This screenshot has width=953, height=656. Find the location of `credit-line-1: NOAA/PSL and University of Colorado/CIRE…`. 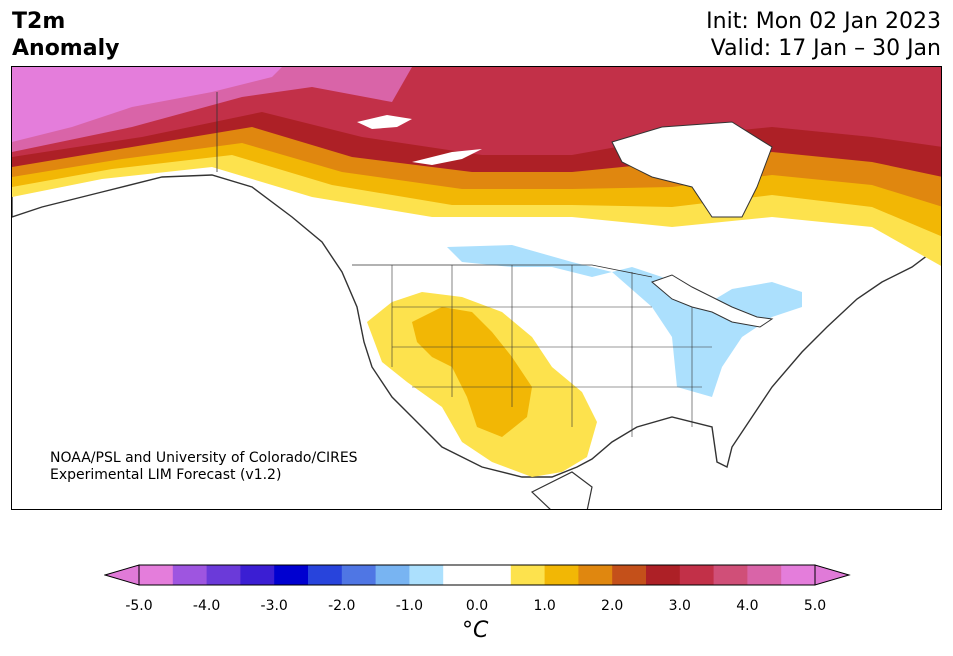

credit-line-1: NOAA/PSL and University of Colorado/CIRE… is located at coordinates (204, 458).